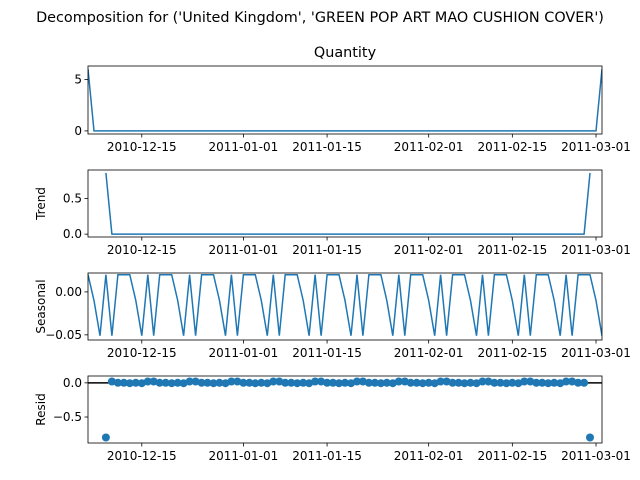 Image resolution: width=640 pixels, height=480 pixels. I want to click on y-tick-label: −0.5, so click(67, 417).